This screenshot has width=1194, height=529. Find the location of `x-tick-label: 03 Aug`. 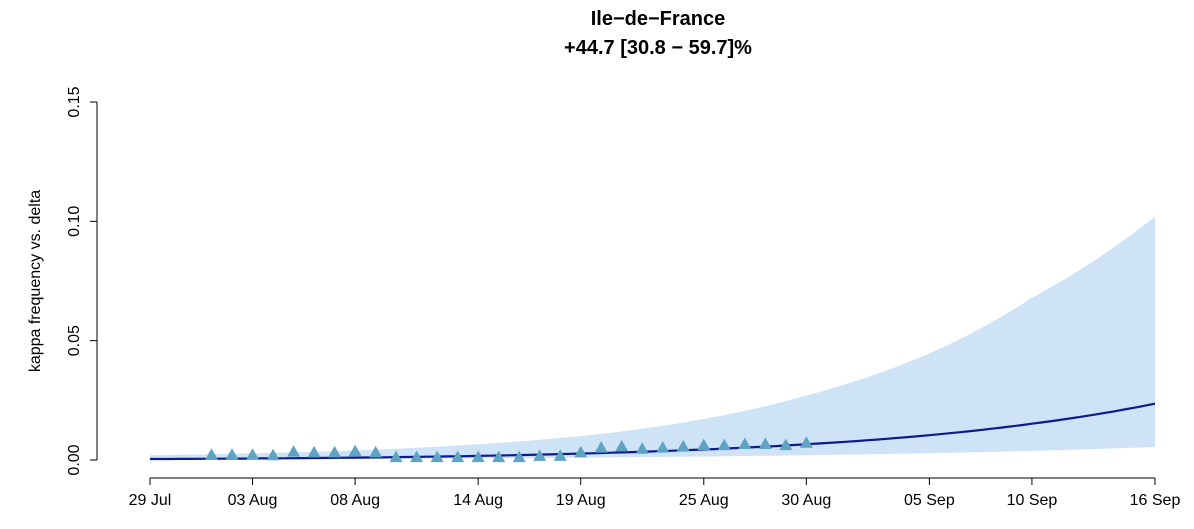

x-tick-label: 03 Aug is located at coordinates (253, 500).